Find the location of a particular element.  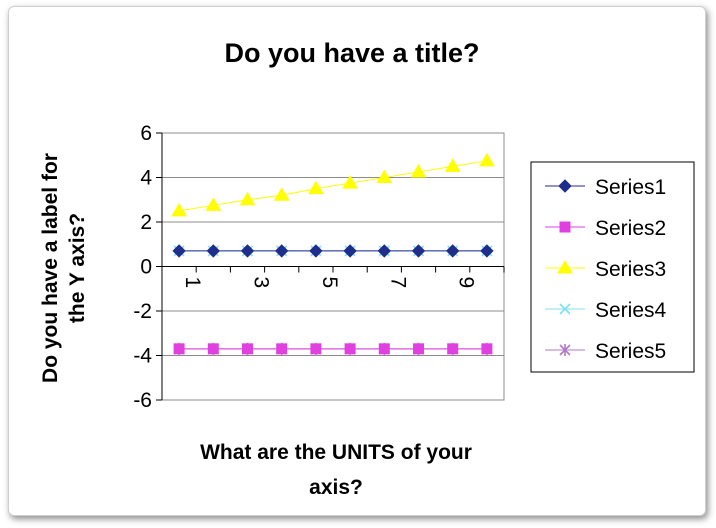

y-tick-label: -2 is located at coordinates (142, 311).